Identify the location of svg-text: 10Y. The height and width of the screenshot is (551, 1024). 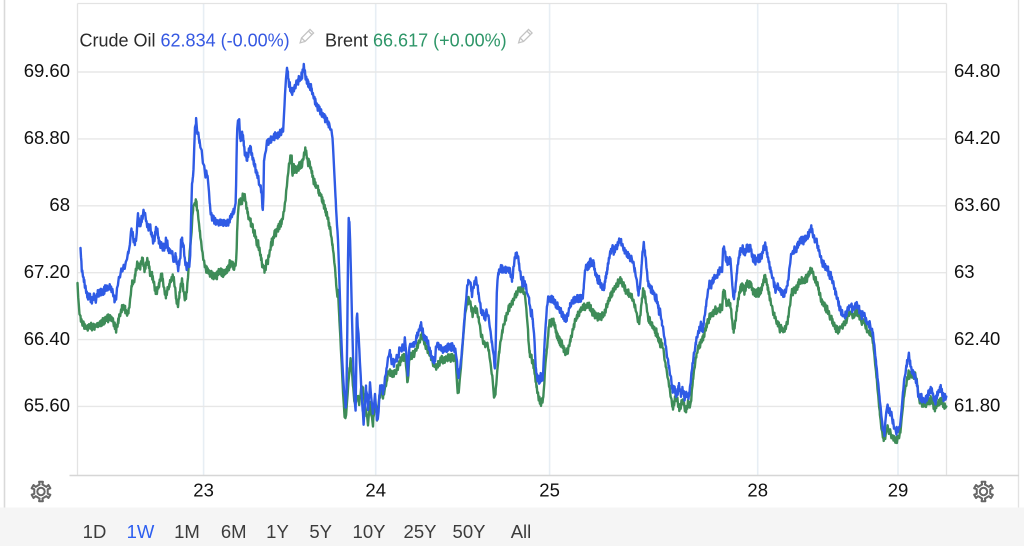
(369, 531).